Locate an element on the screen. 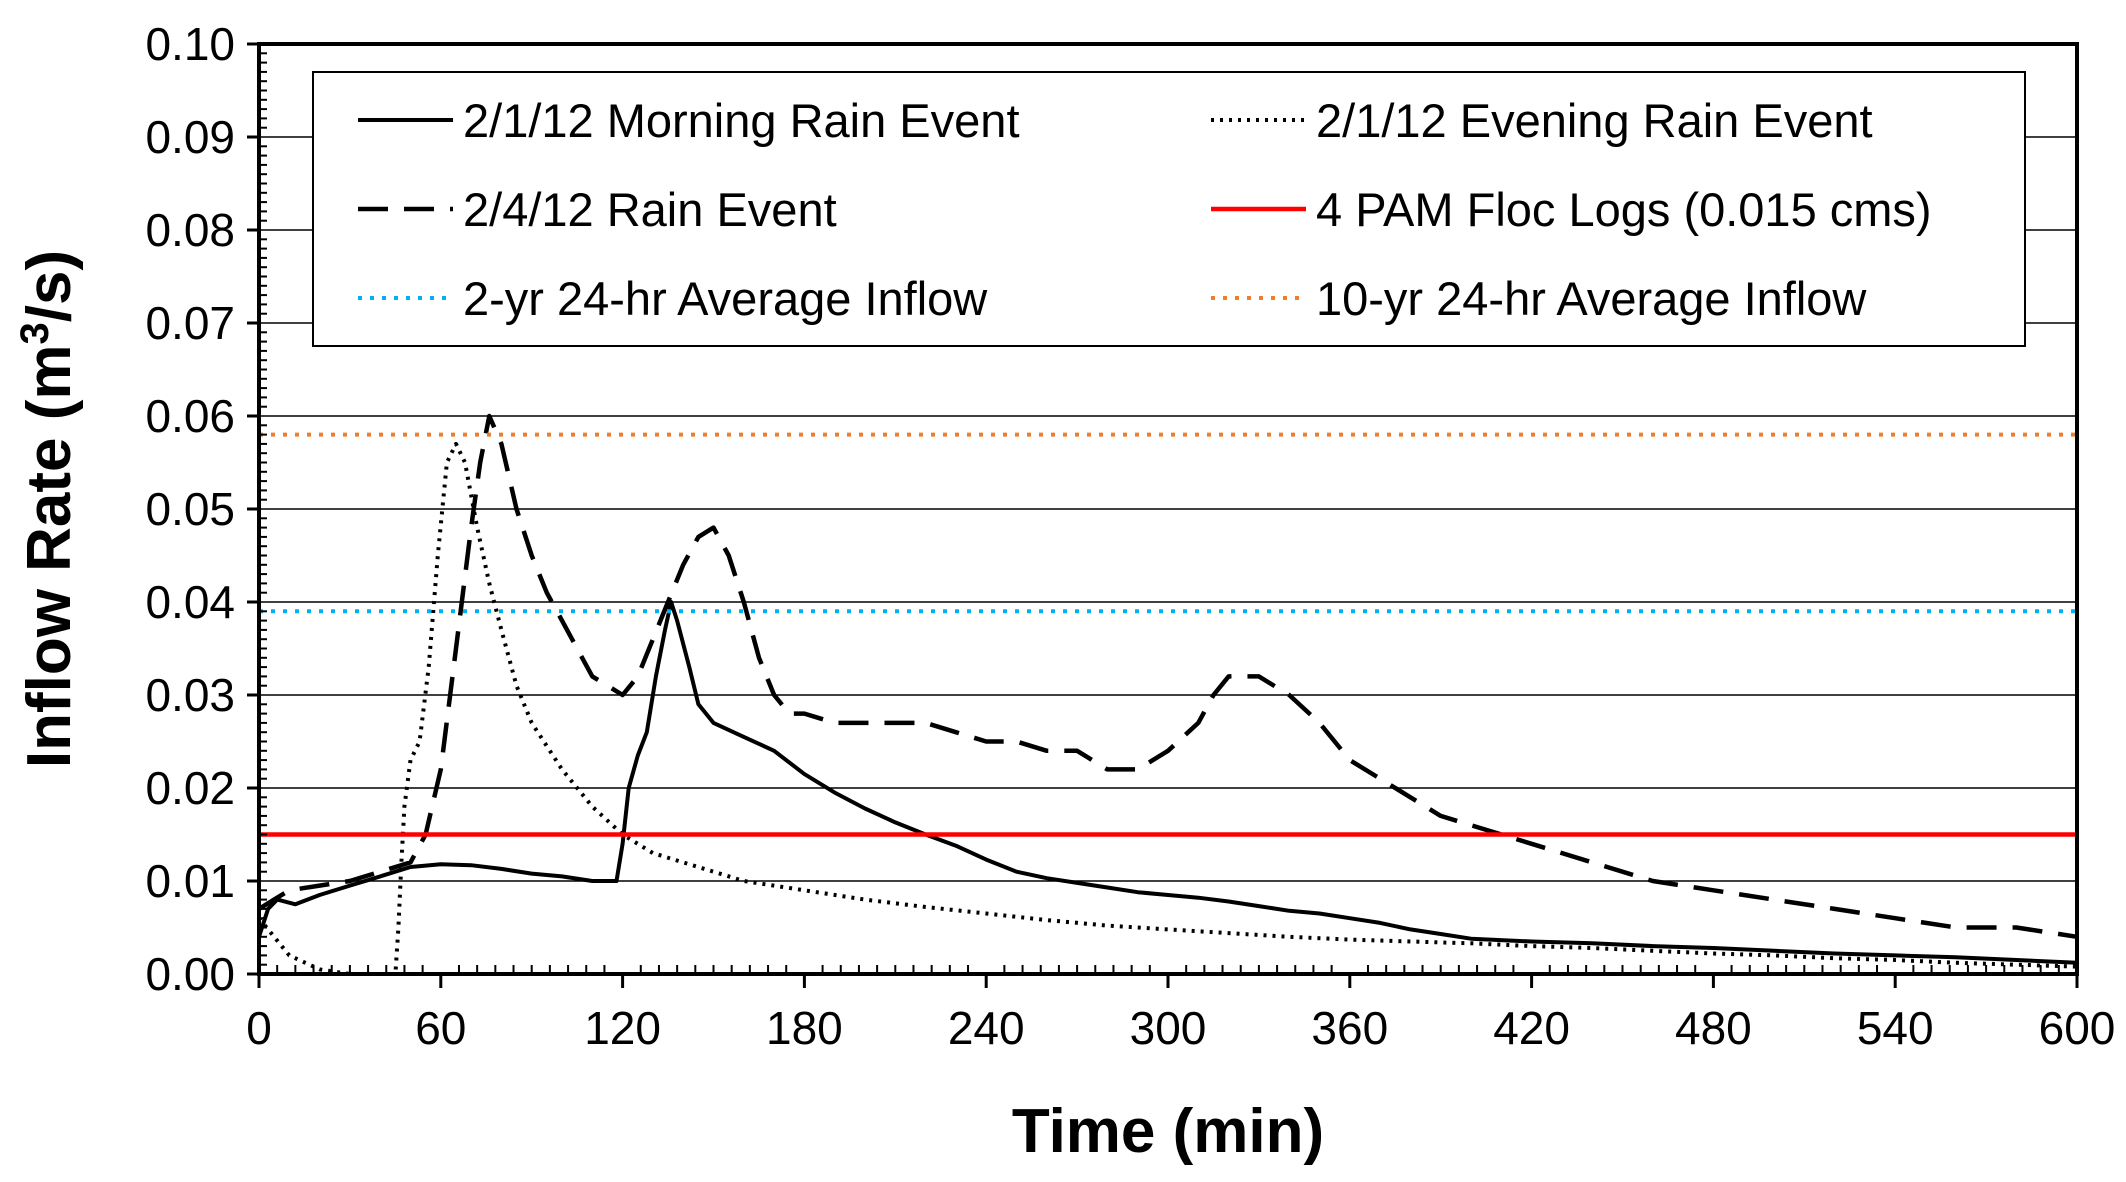  legend-label-5: 2-yr 24-hr Average Inflow is located at coordinates (725, 298).